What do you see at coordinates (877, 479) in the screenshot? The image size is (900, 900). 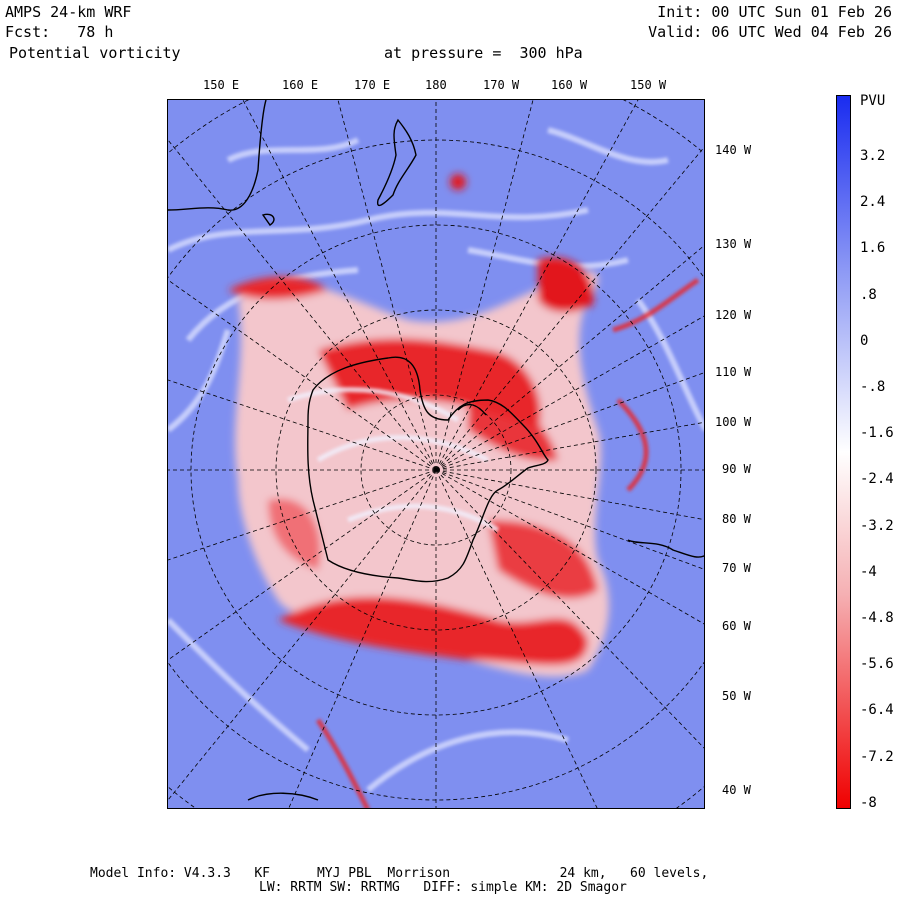 I see `colorbar-tick-label: -2.4` at bounding box center [877, 479].